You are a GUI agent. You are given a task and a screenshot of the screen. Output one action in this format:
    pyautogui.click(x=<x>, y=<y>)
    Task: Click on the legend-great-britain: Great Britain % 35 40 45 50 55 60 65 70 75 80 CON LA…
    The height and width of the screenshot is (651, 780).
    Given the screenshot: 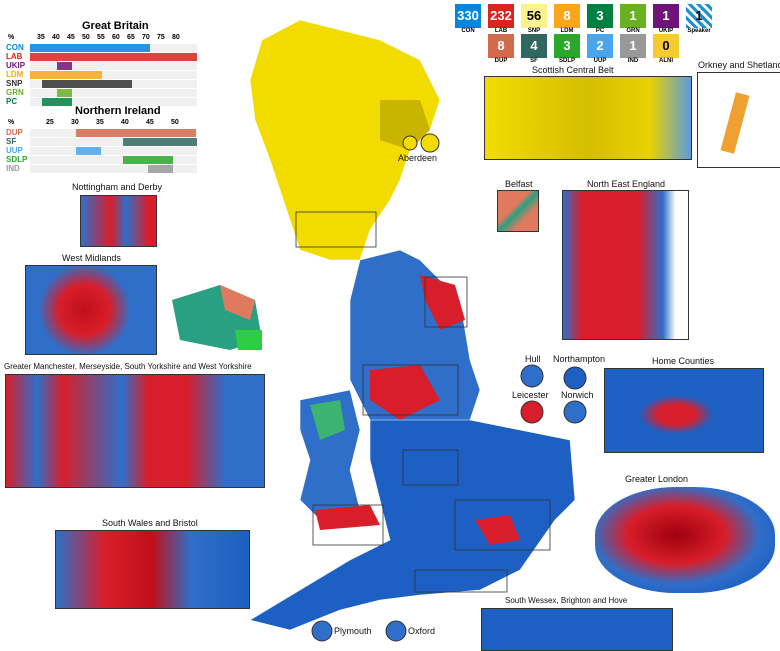 What is the action you would take?
    pyautogui.click(x=100, y=63)
    